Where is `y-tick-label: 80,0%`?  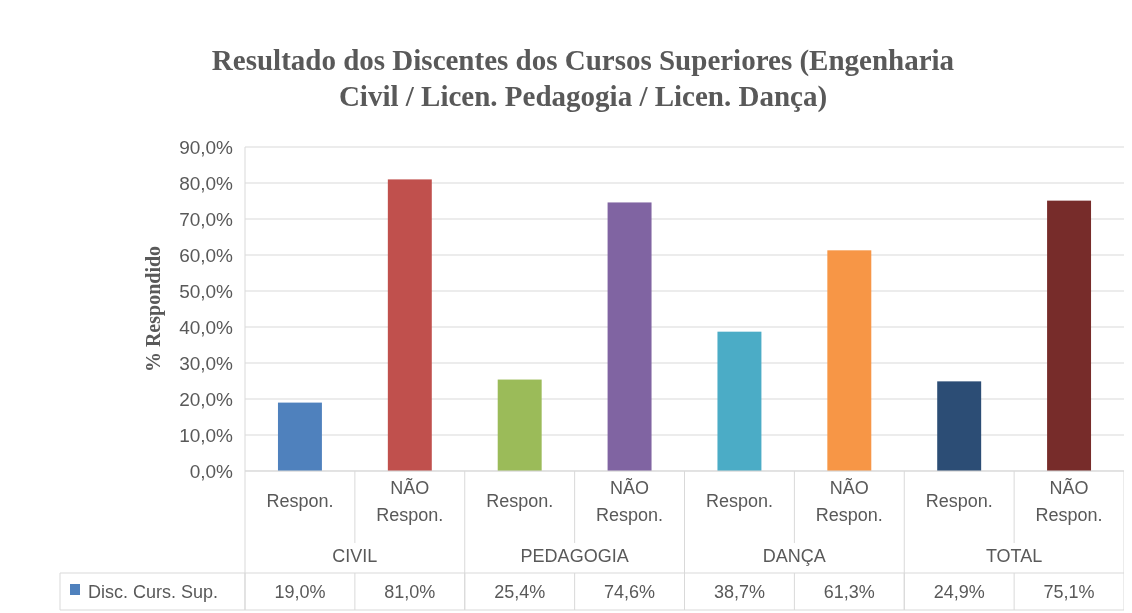 y-tick-label: 80,0% is located at coordinates (206, 183).